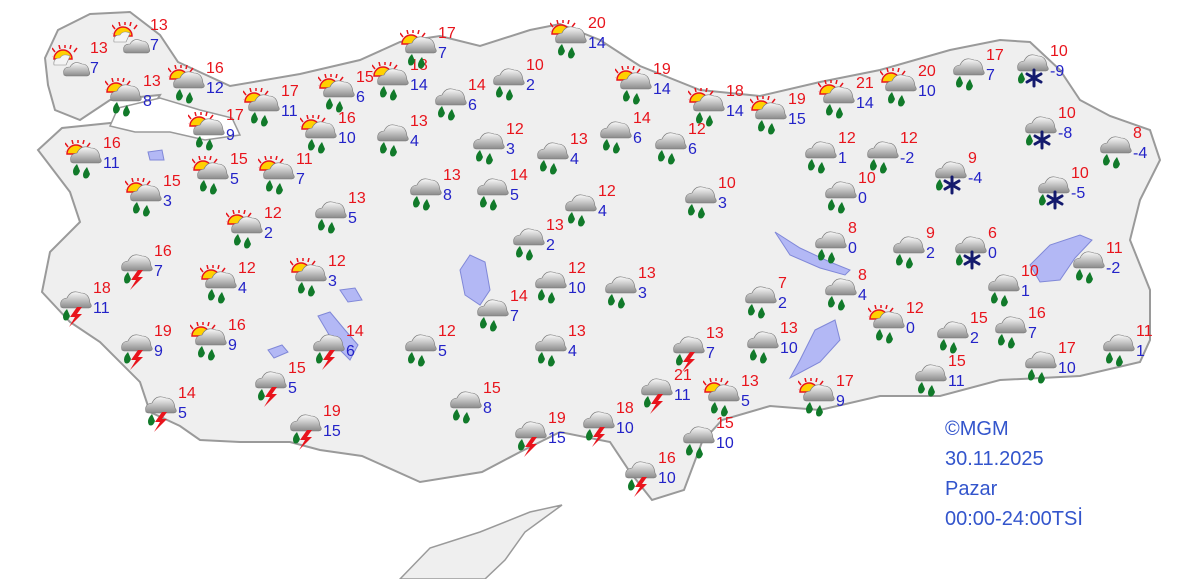 The image size is (1200, 579). I want to click on weather-station: 18 11, so click(90, 305).